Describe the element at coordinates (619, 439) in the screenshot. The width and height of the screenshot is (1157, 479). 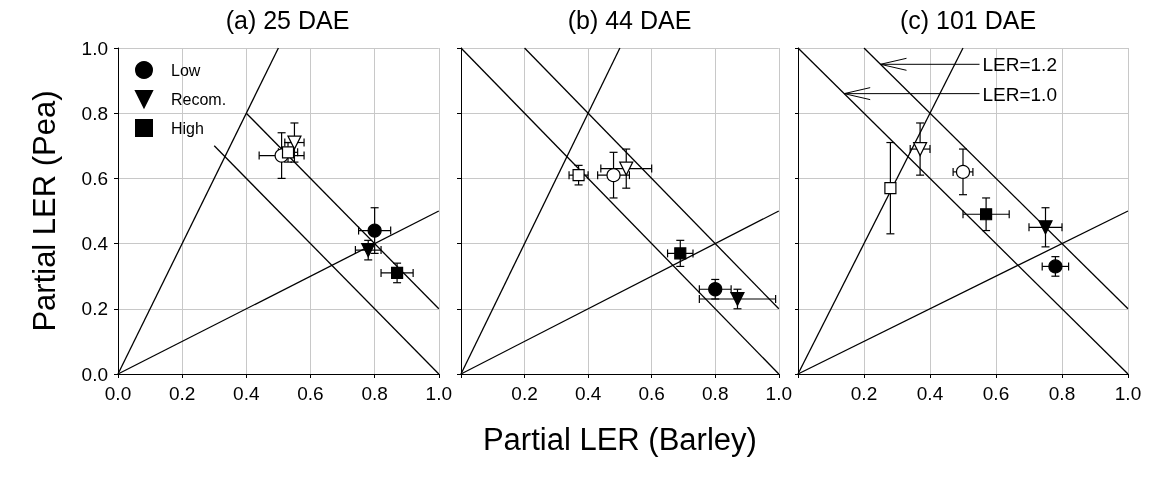
I see `x-axis-title: Partial LER (Barley)` at that location.